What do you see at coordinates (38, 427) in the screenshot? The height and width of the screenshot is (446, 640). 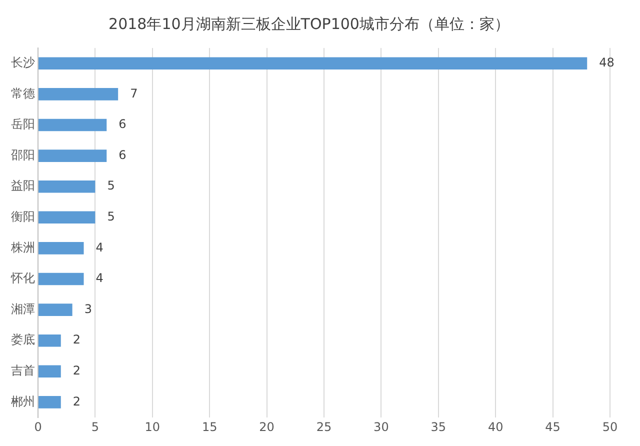 I see `x-tick-label: 0` at bounding box center [38, 427].